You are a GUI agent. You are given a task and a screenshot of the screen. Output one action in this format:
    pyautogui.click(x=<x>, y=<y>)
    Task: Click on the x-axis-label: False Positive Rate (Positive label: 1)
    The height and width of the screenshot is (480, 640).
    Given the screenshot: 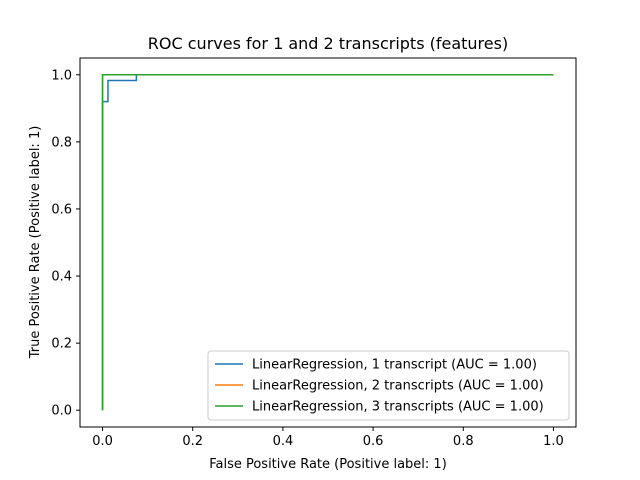 What is the action you would take?
    pyautogui.click(x=328, y=464)
    